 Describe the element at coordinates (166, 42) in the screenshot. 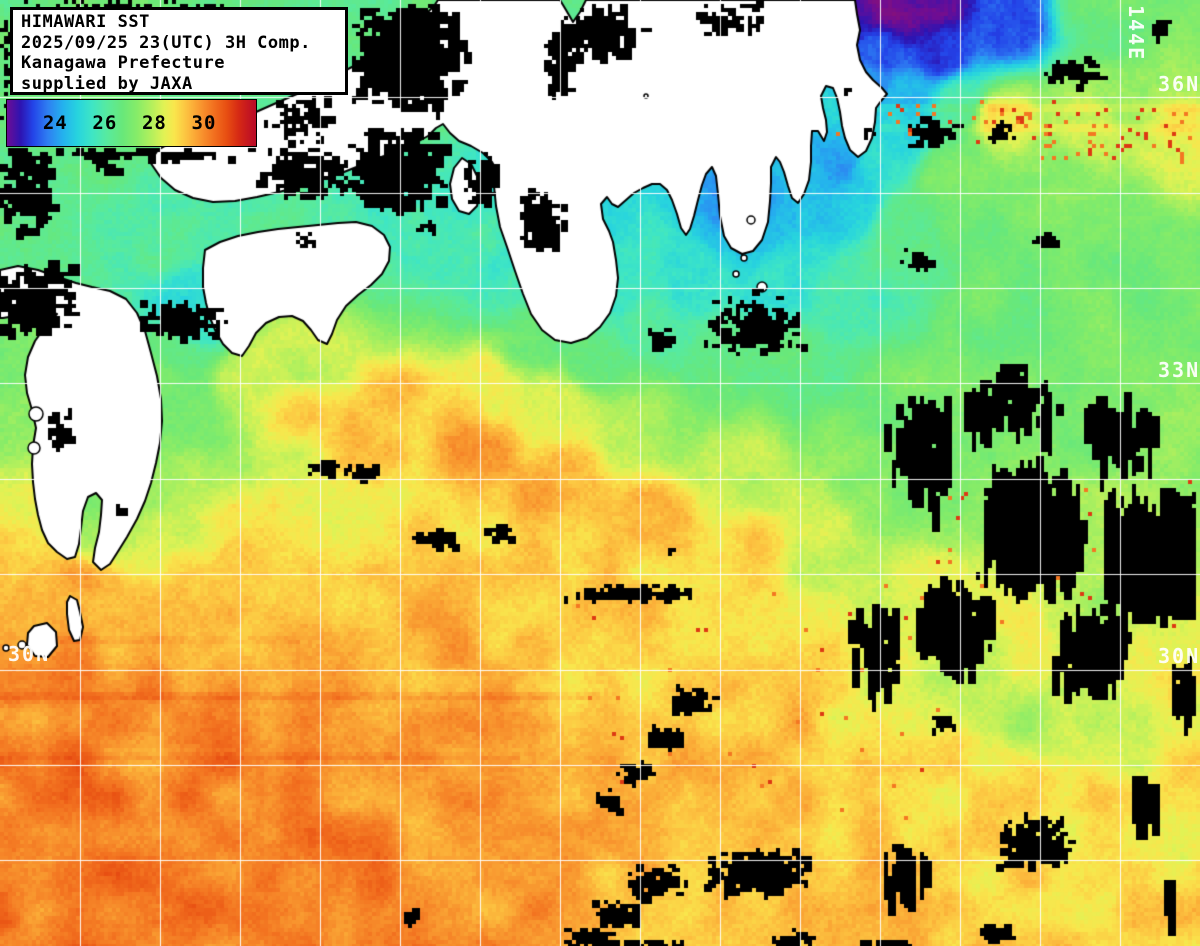

I see `datetime-line: 2025/09/25 23(UTC) 3H Comp.` at that location.